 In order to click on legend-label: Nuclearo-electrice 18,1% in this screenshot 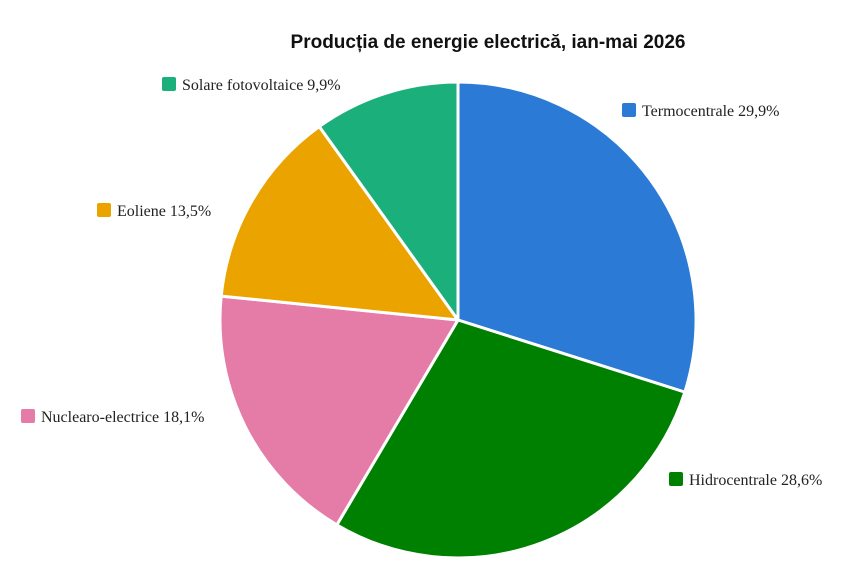, I will do `click(122, 417)`.